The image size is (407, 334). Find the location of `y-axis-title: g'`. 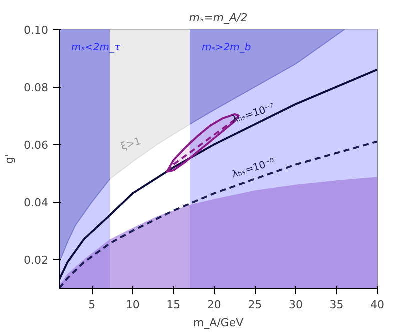

y-axis-title: g' is located at coordinates (9, 159).